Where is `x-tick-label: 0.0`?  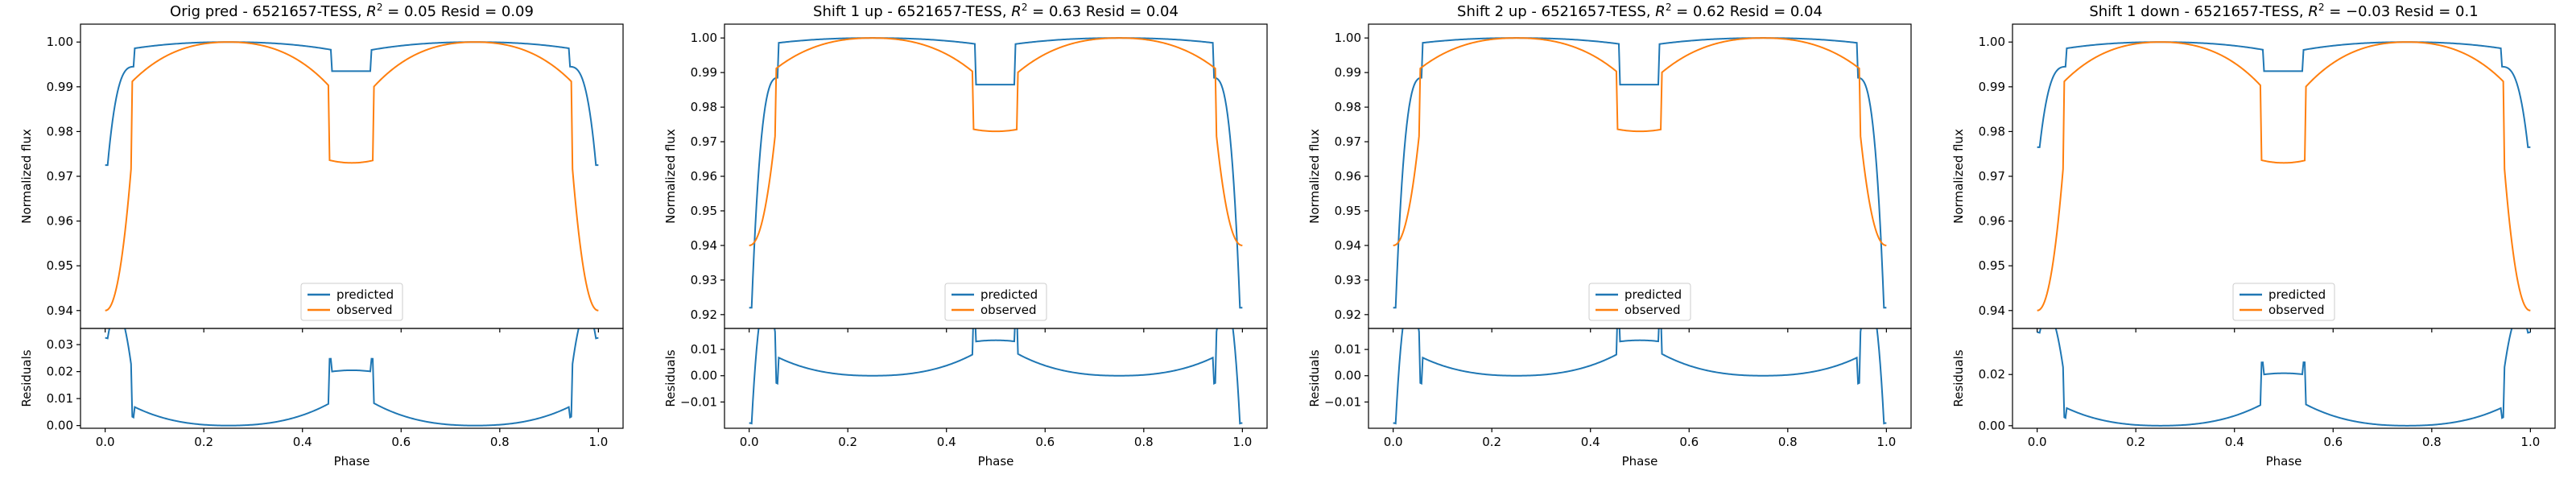
x-tick-label: 0.0 is located at coordinates (106, 442).